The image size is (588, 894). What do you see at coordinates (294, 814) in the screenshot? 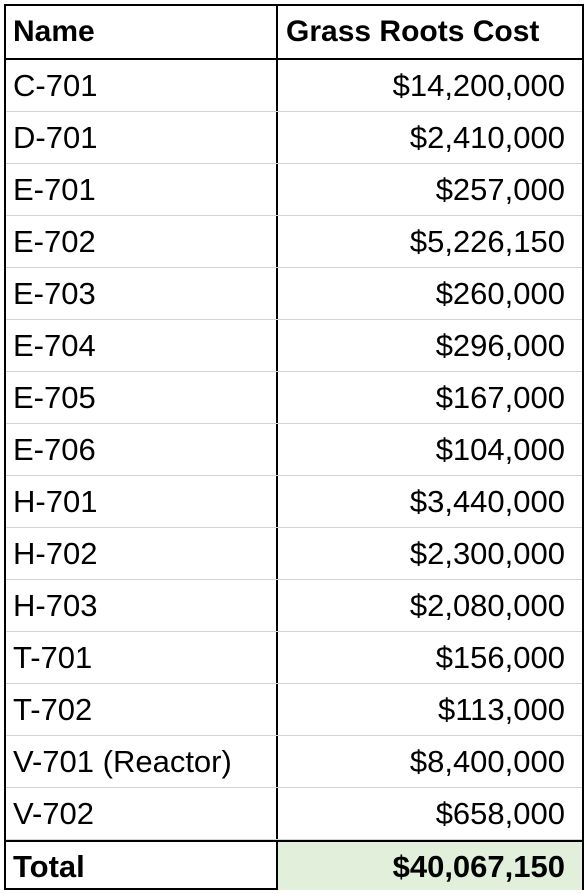
I see `table-row: V-702 $658,000` at bounding box center [294, 814].